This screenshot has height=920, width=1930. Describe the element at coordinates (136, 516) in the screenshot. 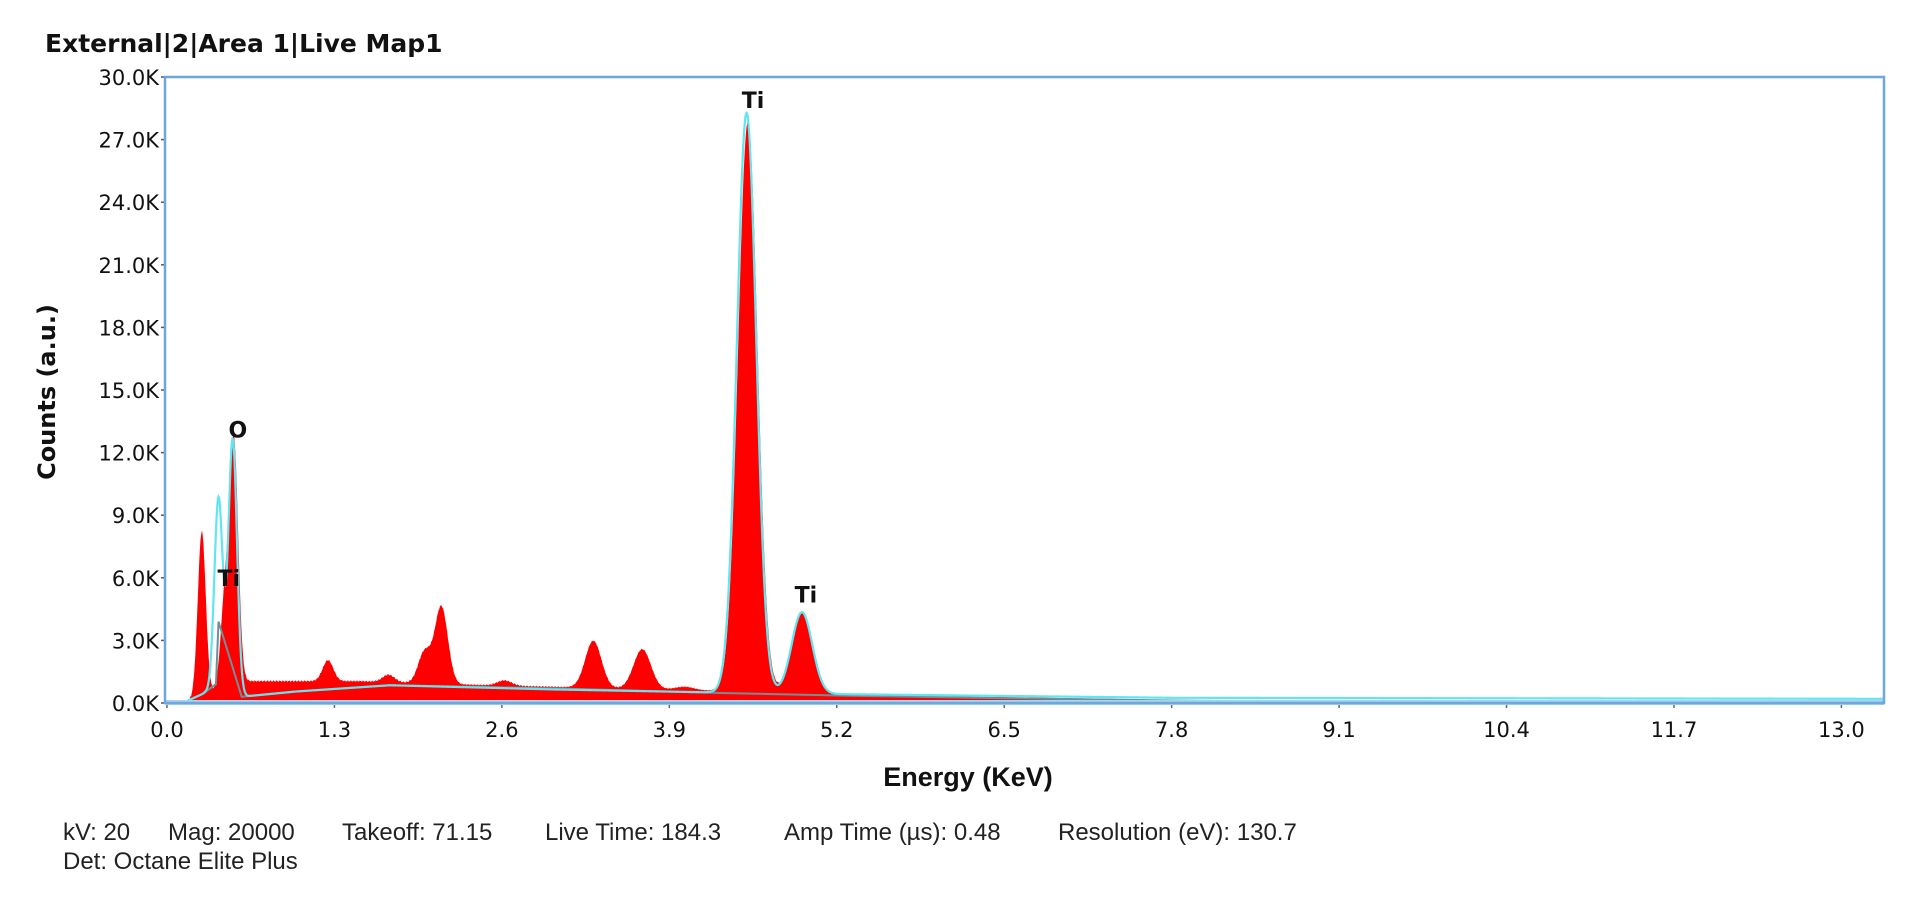

I see `y-tick-label: 9.0K` at that location.